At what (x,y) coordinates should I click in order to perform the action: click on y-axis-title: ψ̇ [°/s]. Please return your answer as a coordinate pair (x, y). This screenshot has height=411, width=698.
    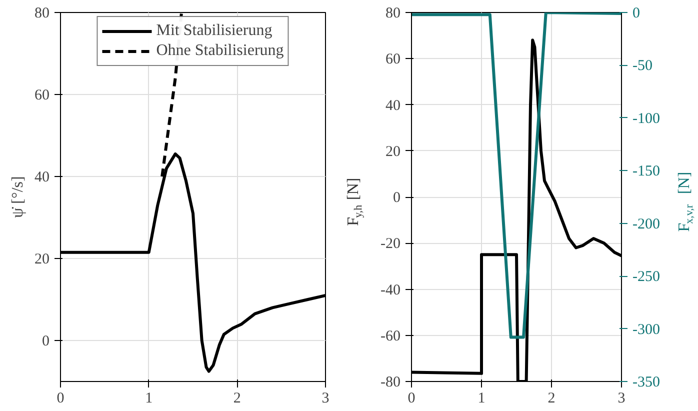
    Looking at the image, I should click on (18, 197).